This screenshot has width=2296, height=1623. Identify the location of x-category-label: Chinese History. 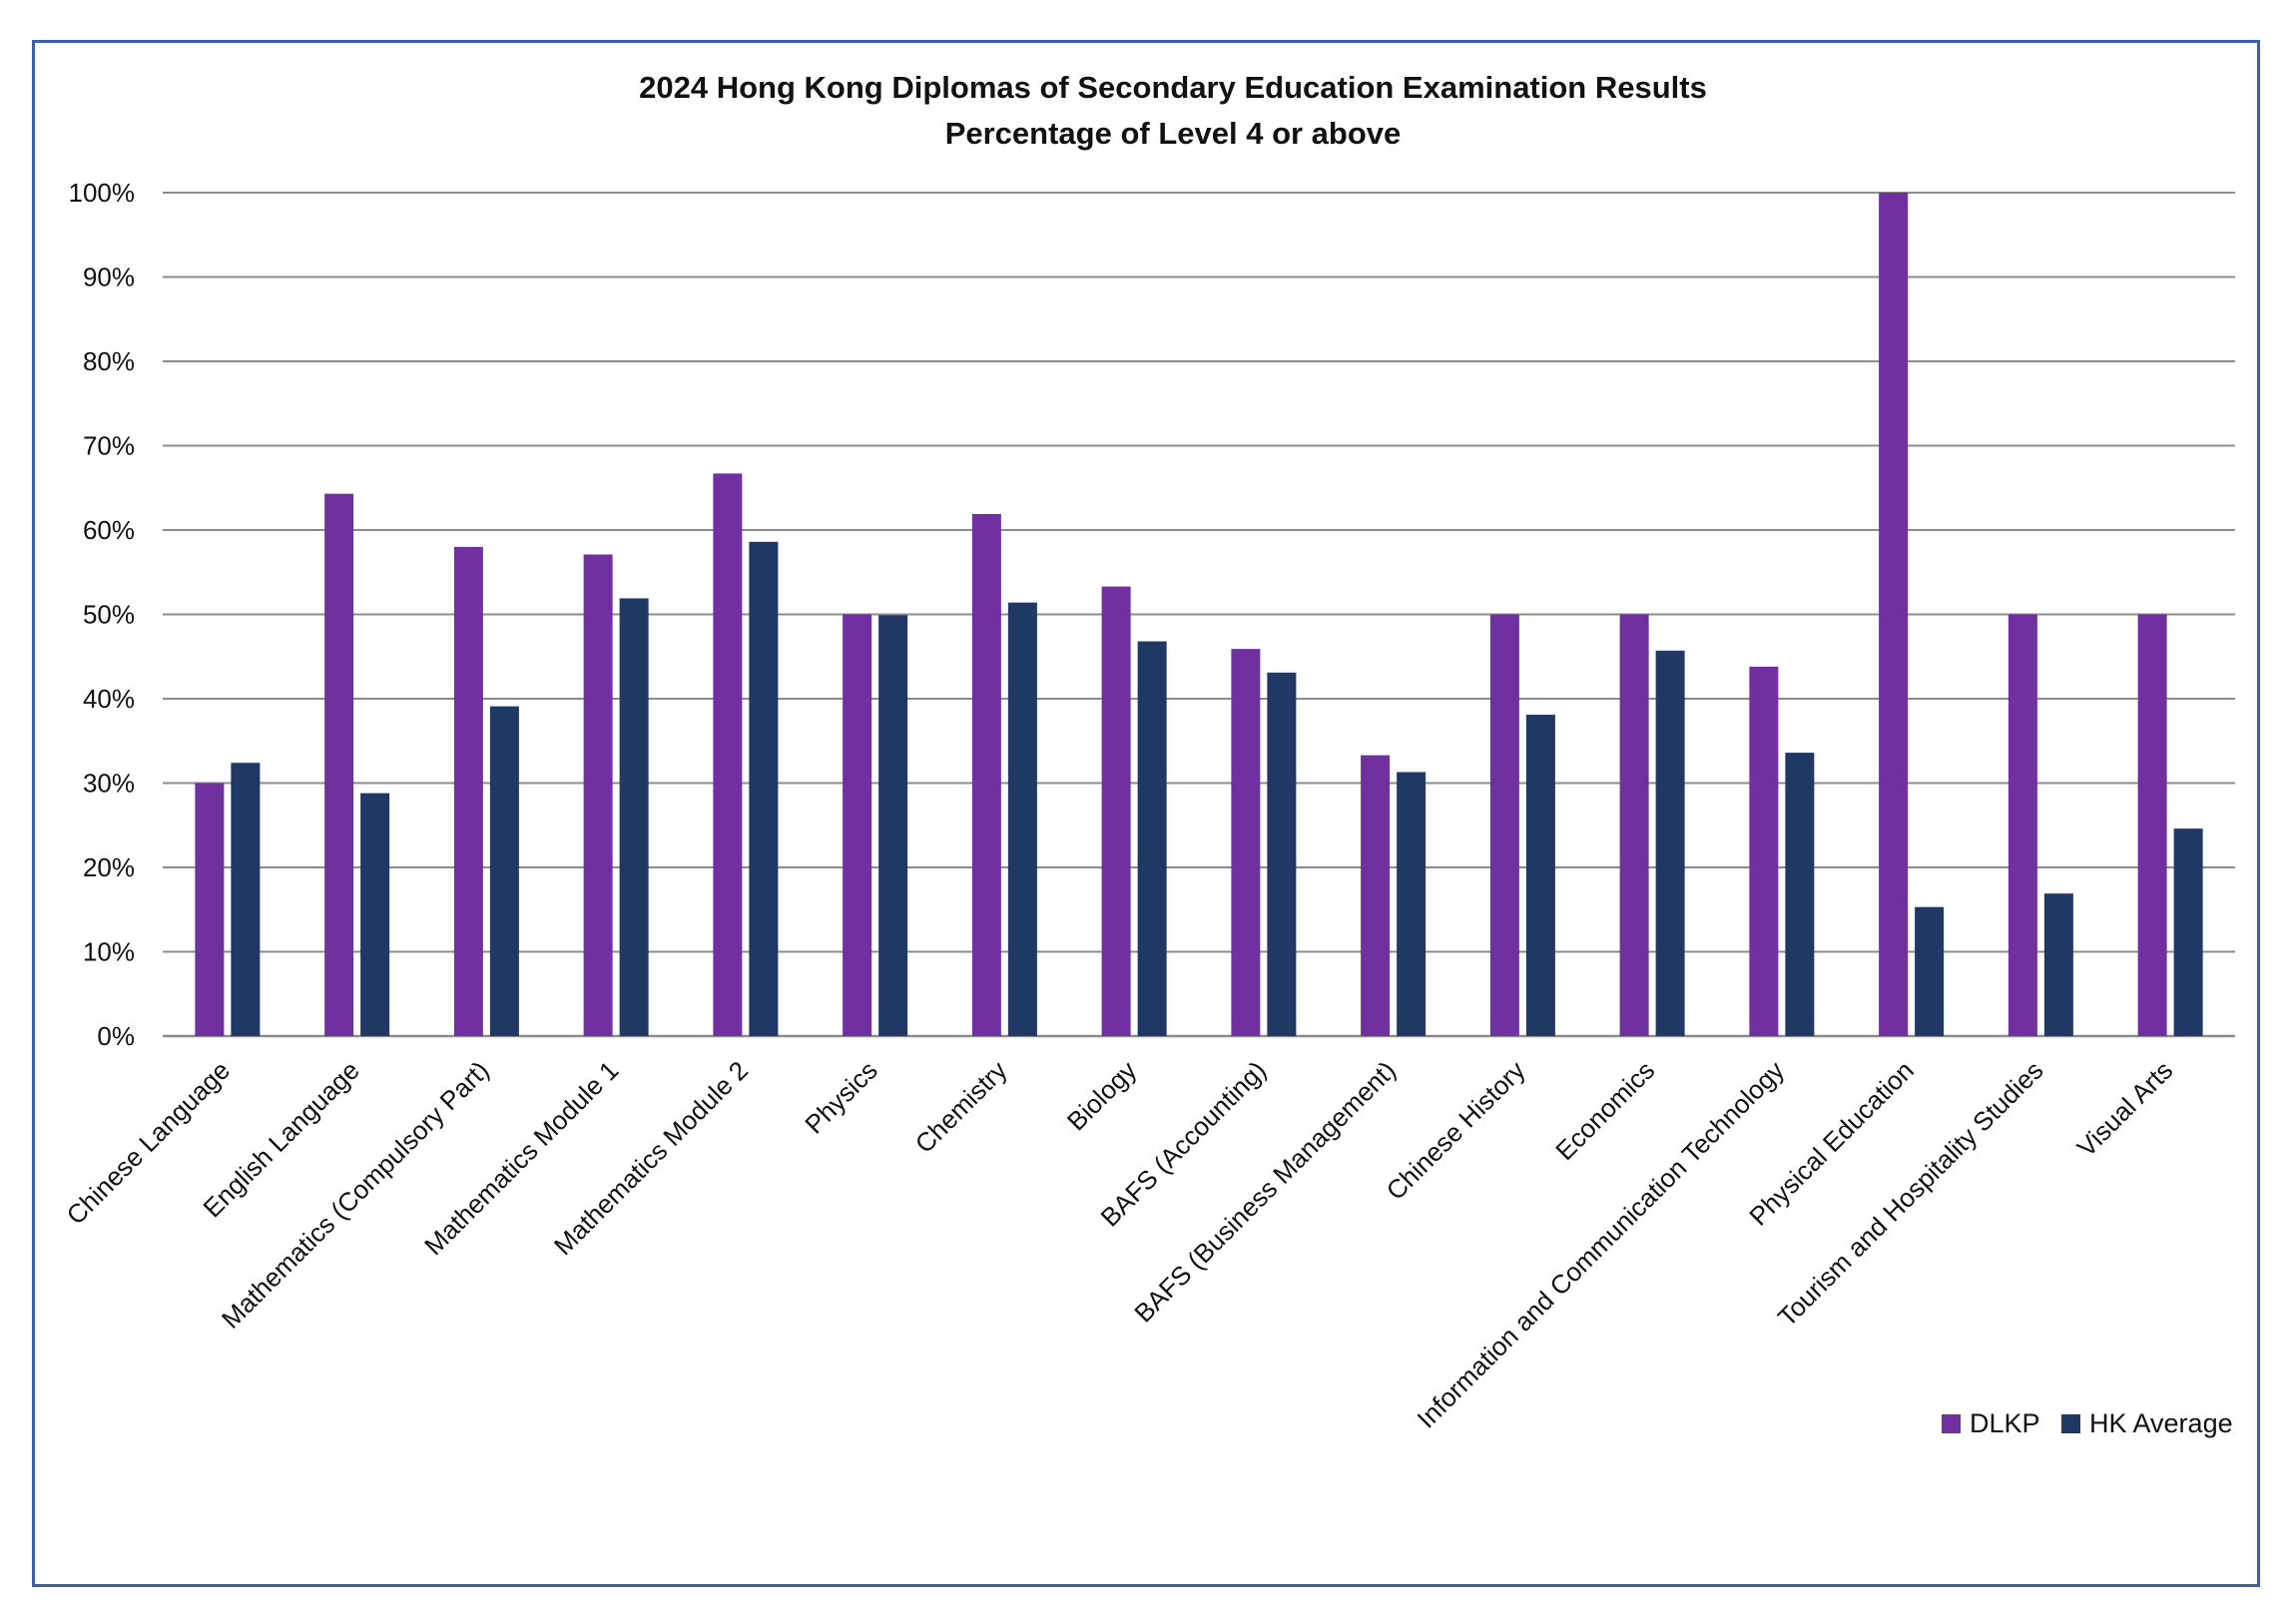
(1456, 1130).